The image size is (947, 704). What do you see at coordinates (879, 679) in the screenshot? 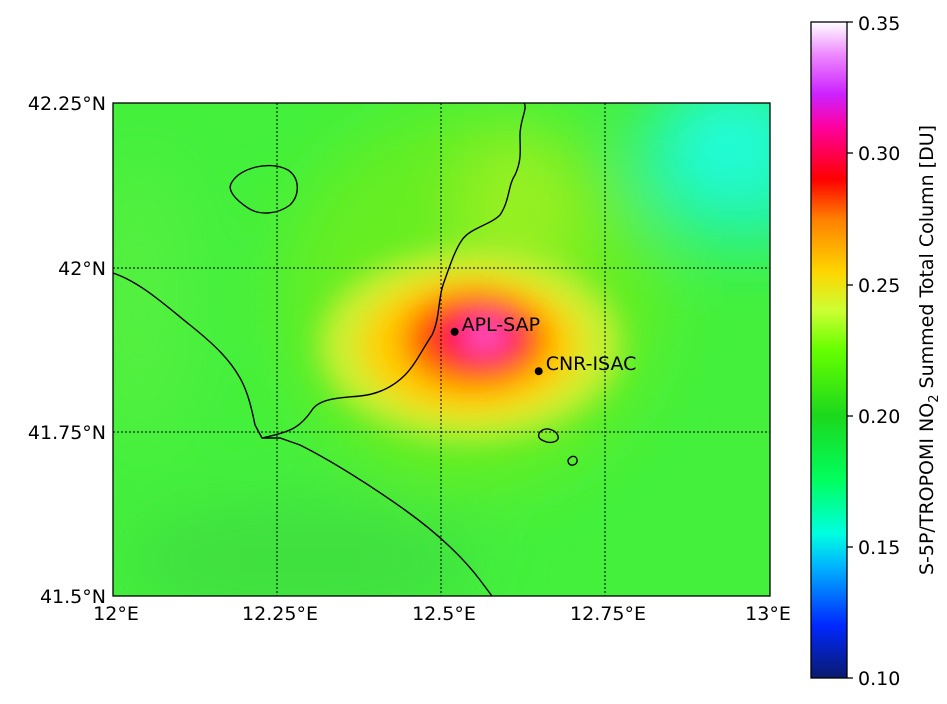
I see `colorbar-tick-label: 0.10` at bounding box center [879, 679].